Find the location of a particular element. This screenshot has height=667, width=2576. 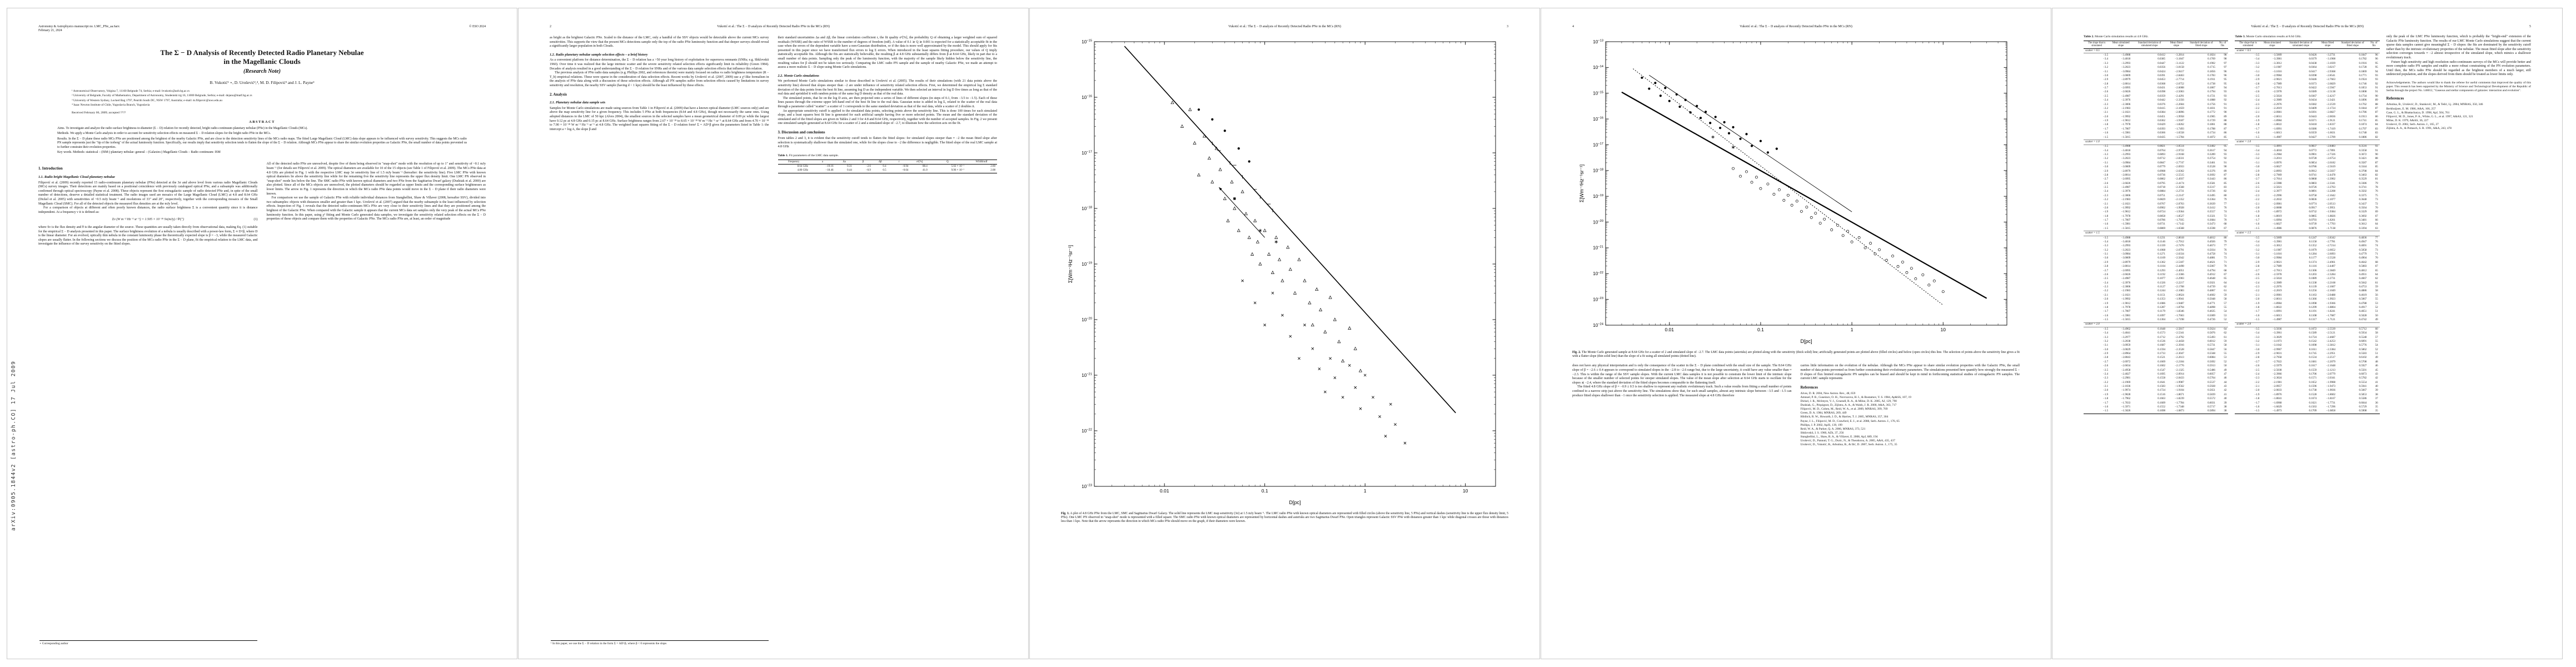

table-row: −3.4 −3.4018 0.0385 −3.1847 0.1769 98 is located at coordinates (2165, 59).